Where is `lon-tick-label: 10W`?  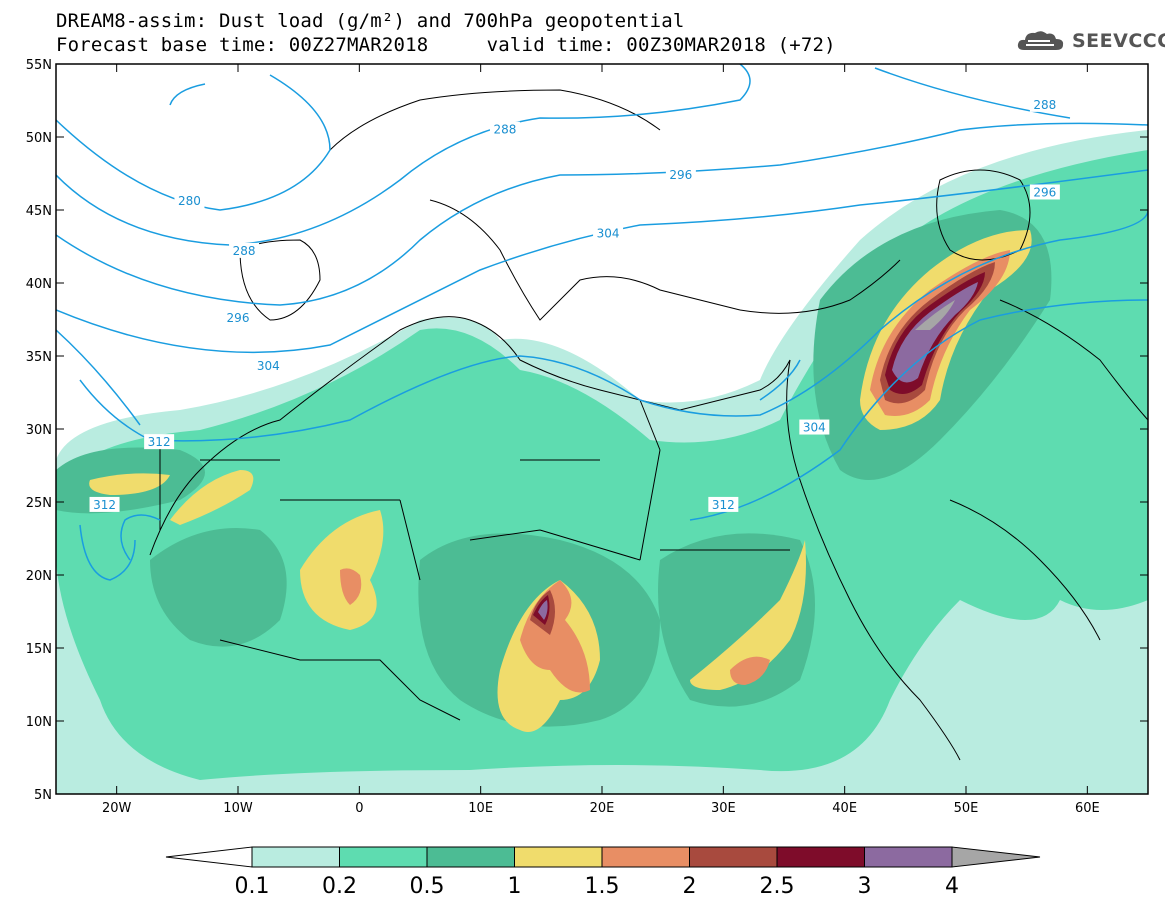
lon-tick-label: 10W is located at coordinates (238, 808).